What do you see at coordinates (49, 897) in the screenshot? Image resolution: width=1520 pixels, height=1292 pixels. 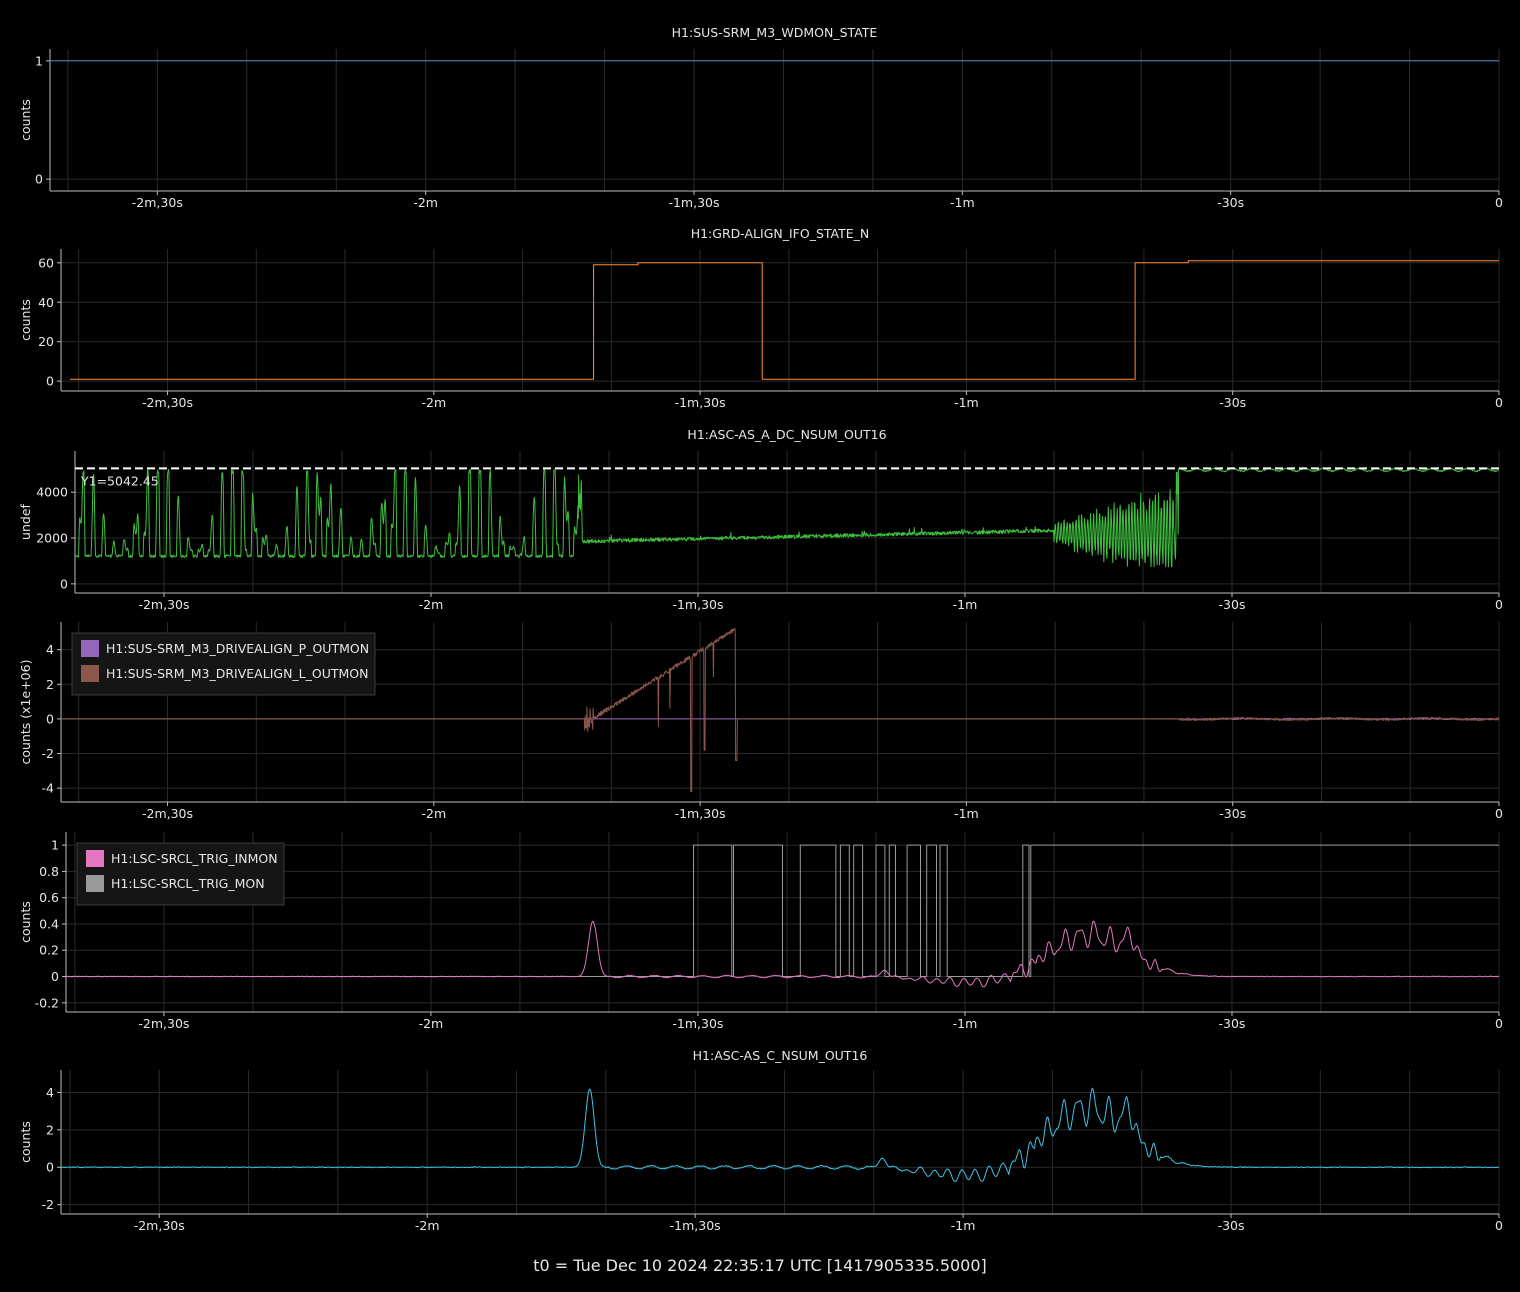 I see `y-tick-label: 0.6` at bounding box center [49, 897].